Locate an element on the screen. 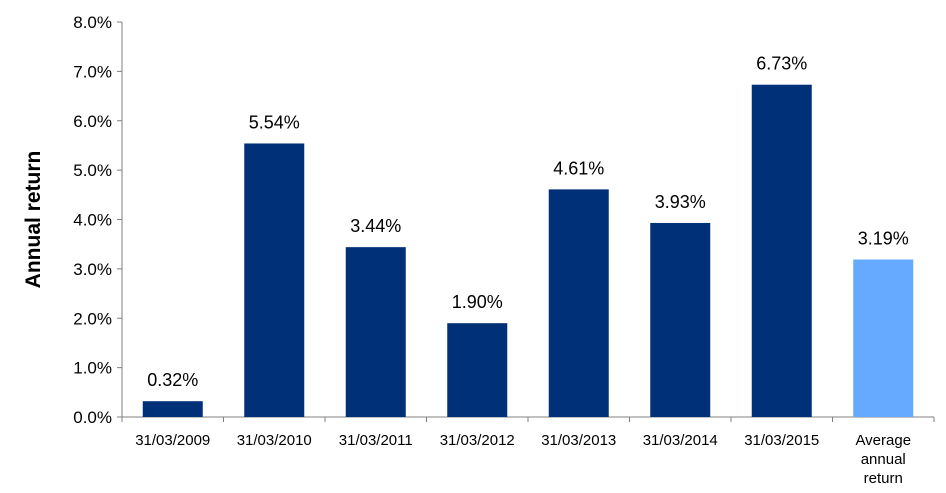  data-label: 4.61% is located at coordinates (578, 168).